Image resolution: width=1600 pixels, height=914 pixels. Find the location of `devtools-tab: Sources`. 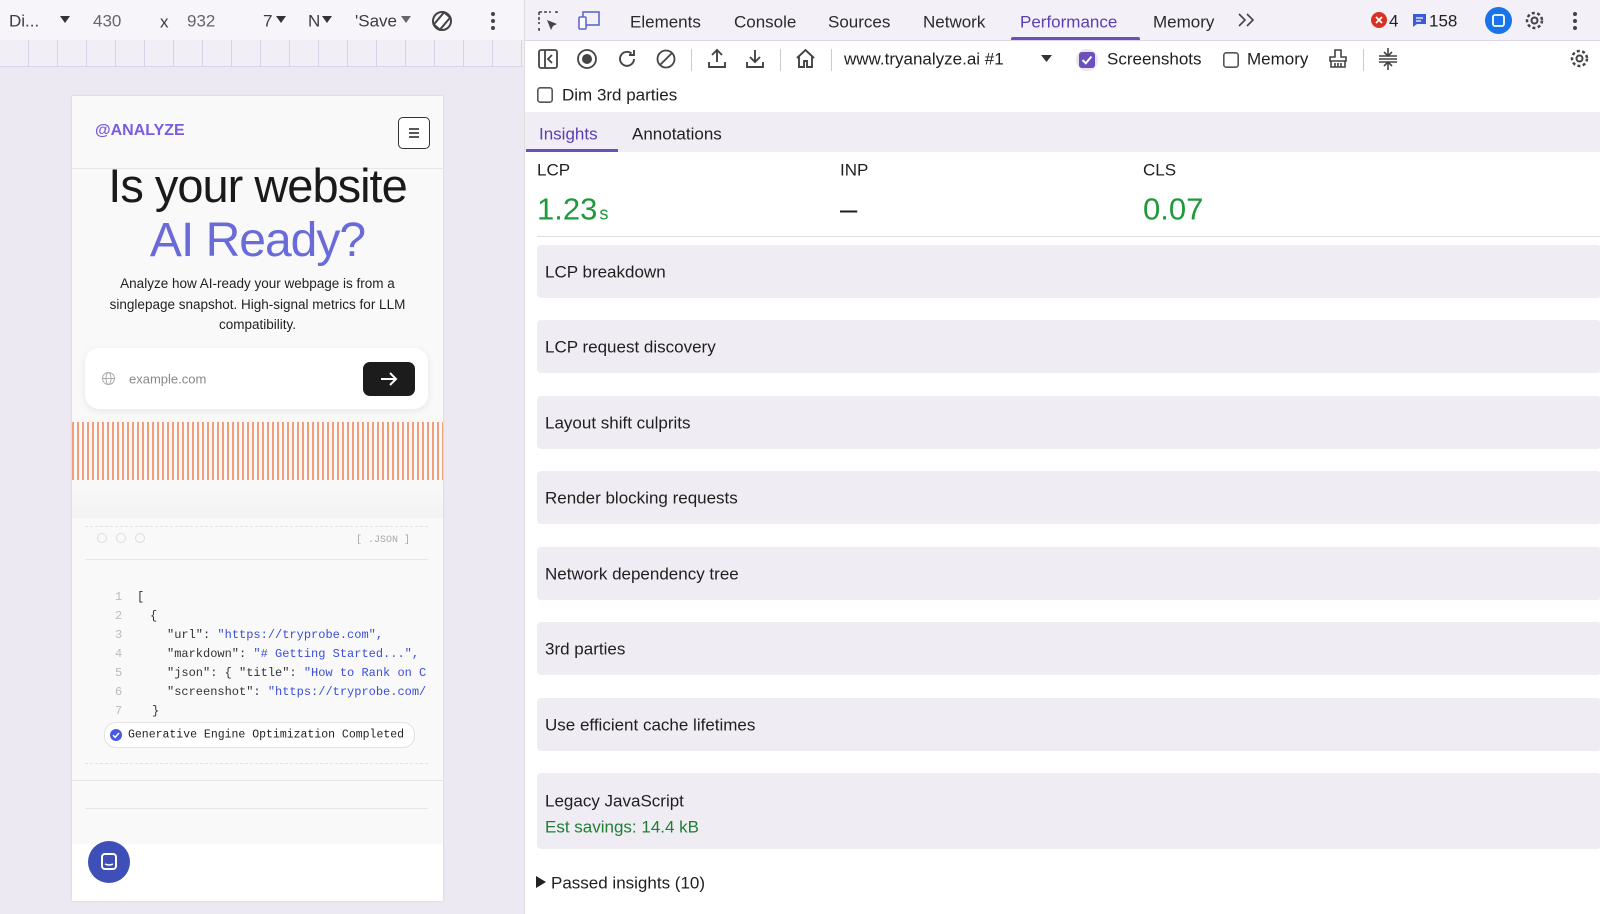

devtools-tab: Sources is located at coordinates (859, 22).